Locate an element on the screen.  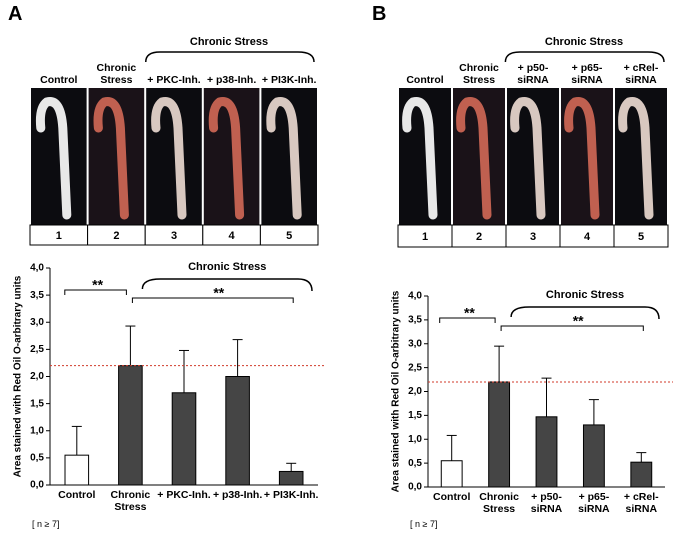
photo-label: + cRel-siRNA is located at coordinates (641, 74).